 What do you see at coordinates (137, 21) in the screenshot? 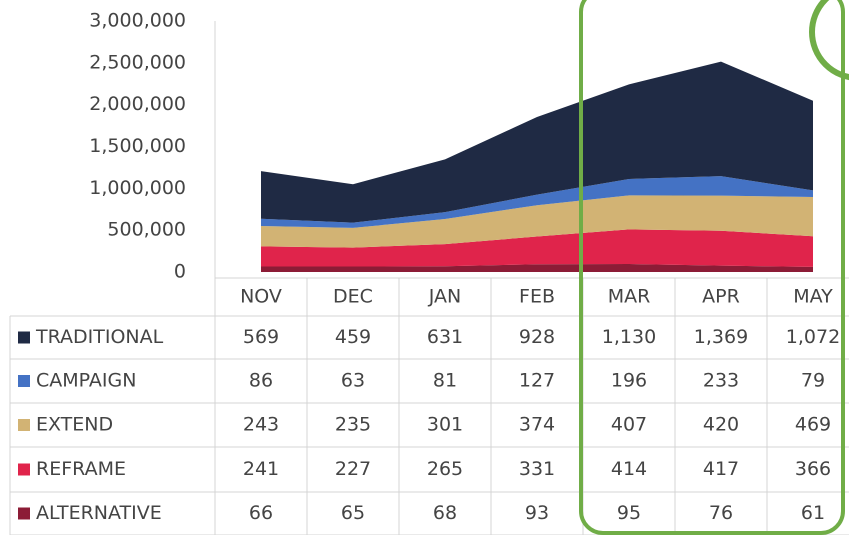
I see `y-tick-label: 3,000,000` at bounding box center [137, 21].